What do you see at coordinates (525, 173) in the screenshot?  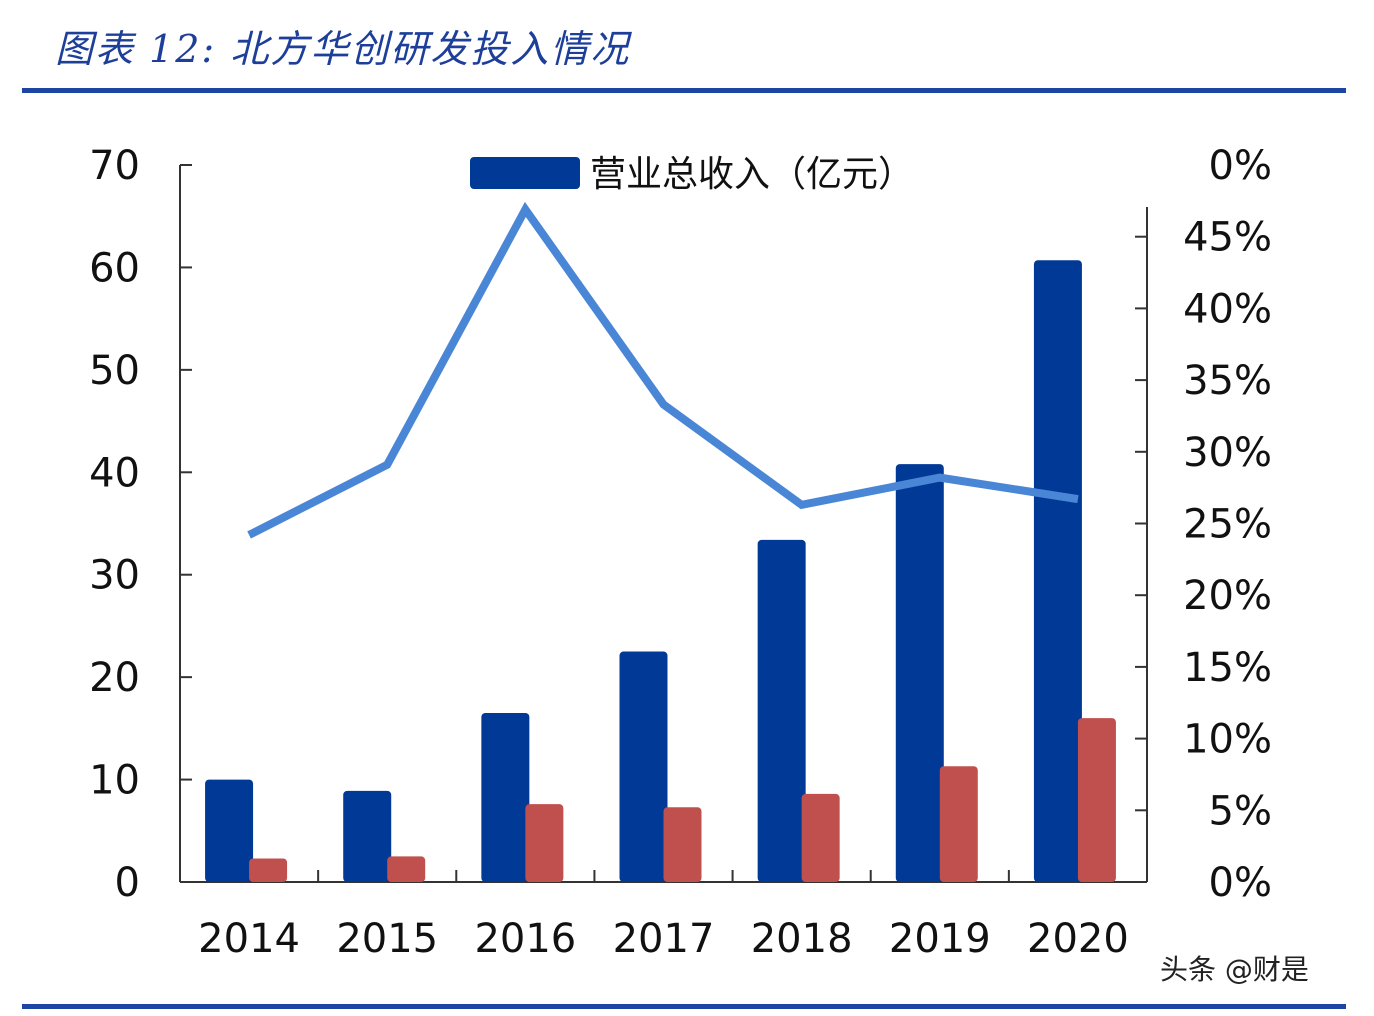 I see `legend-swatch` at bounding box center [525, 173].